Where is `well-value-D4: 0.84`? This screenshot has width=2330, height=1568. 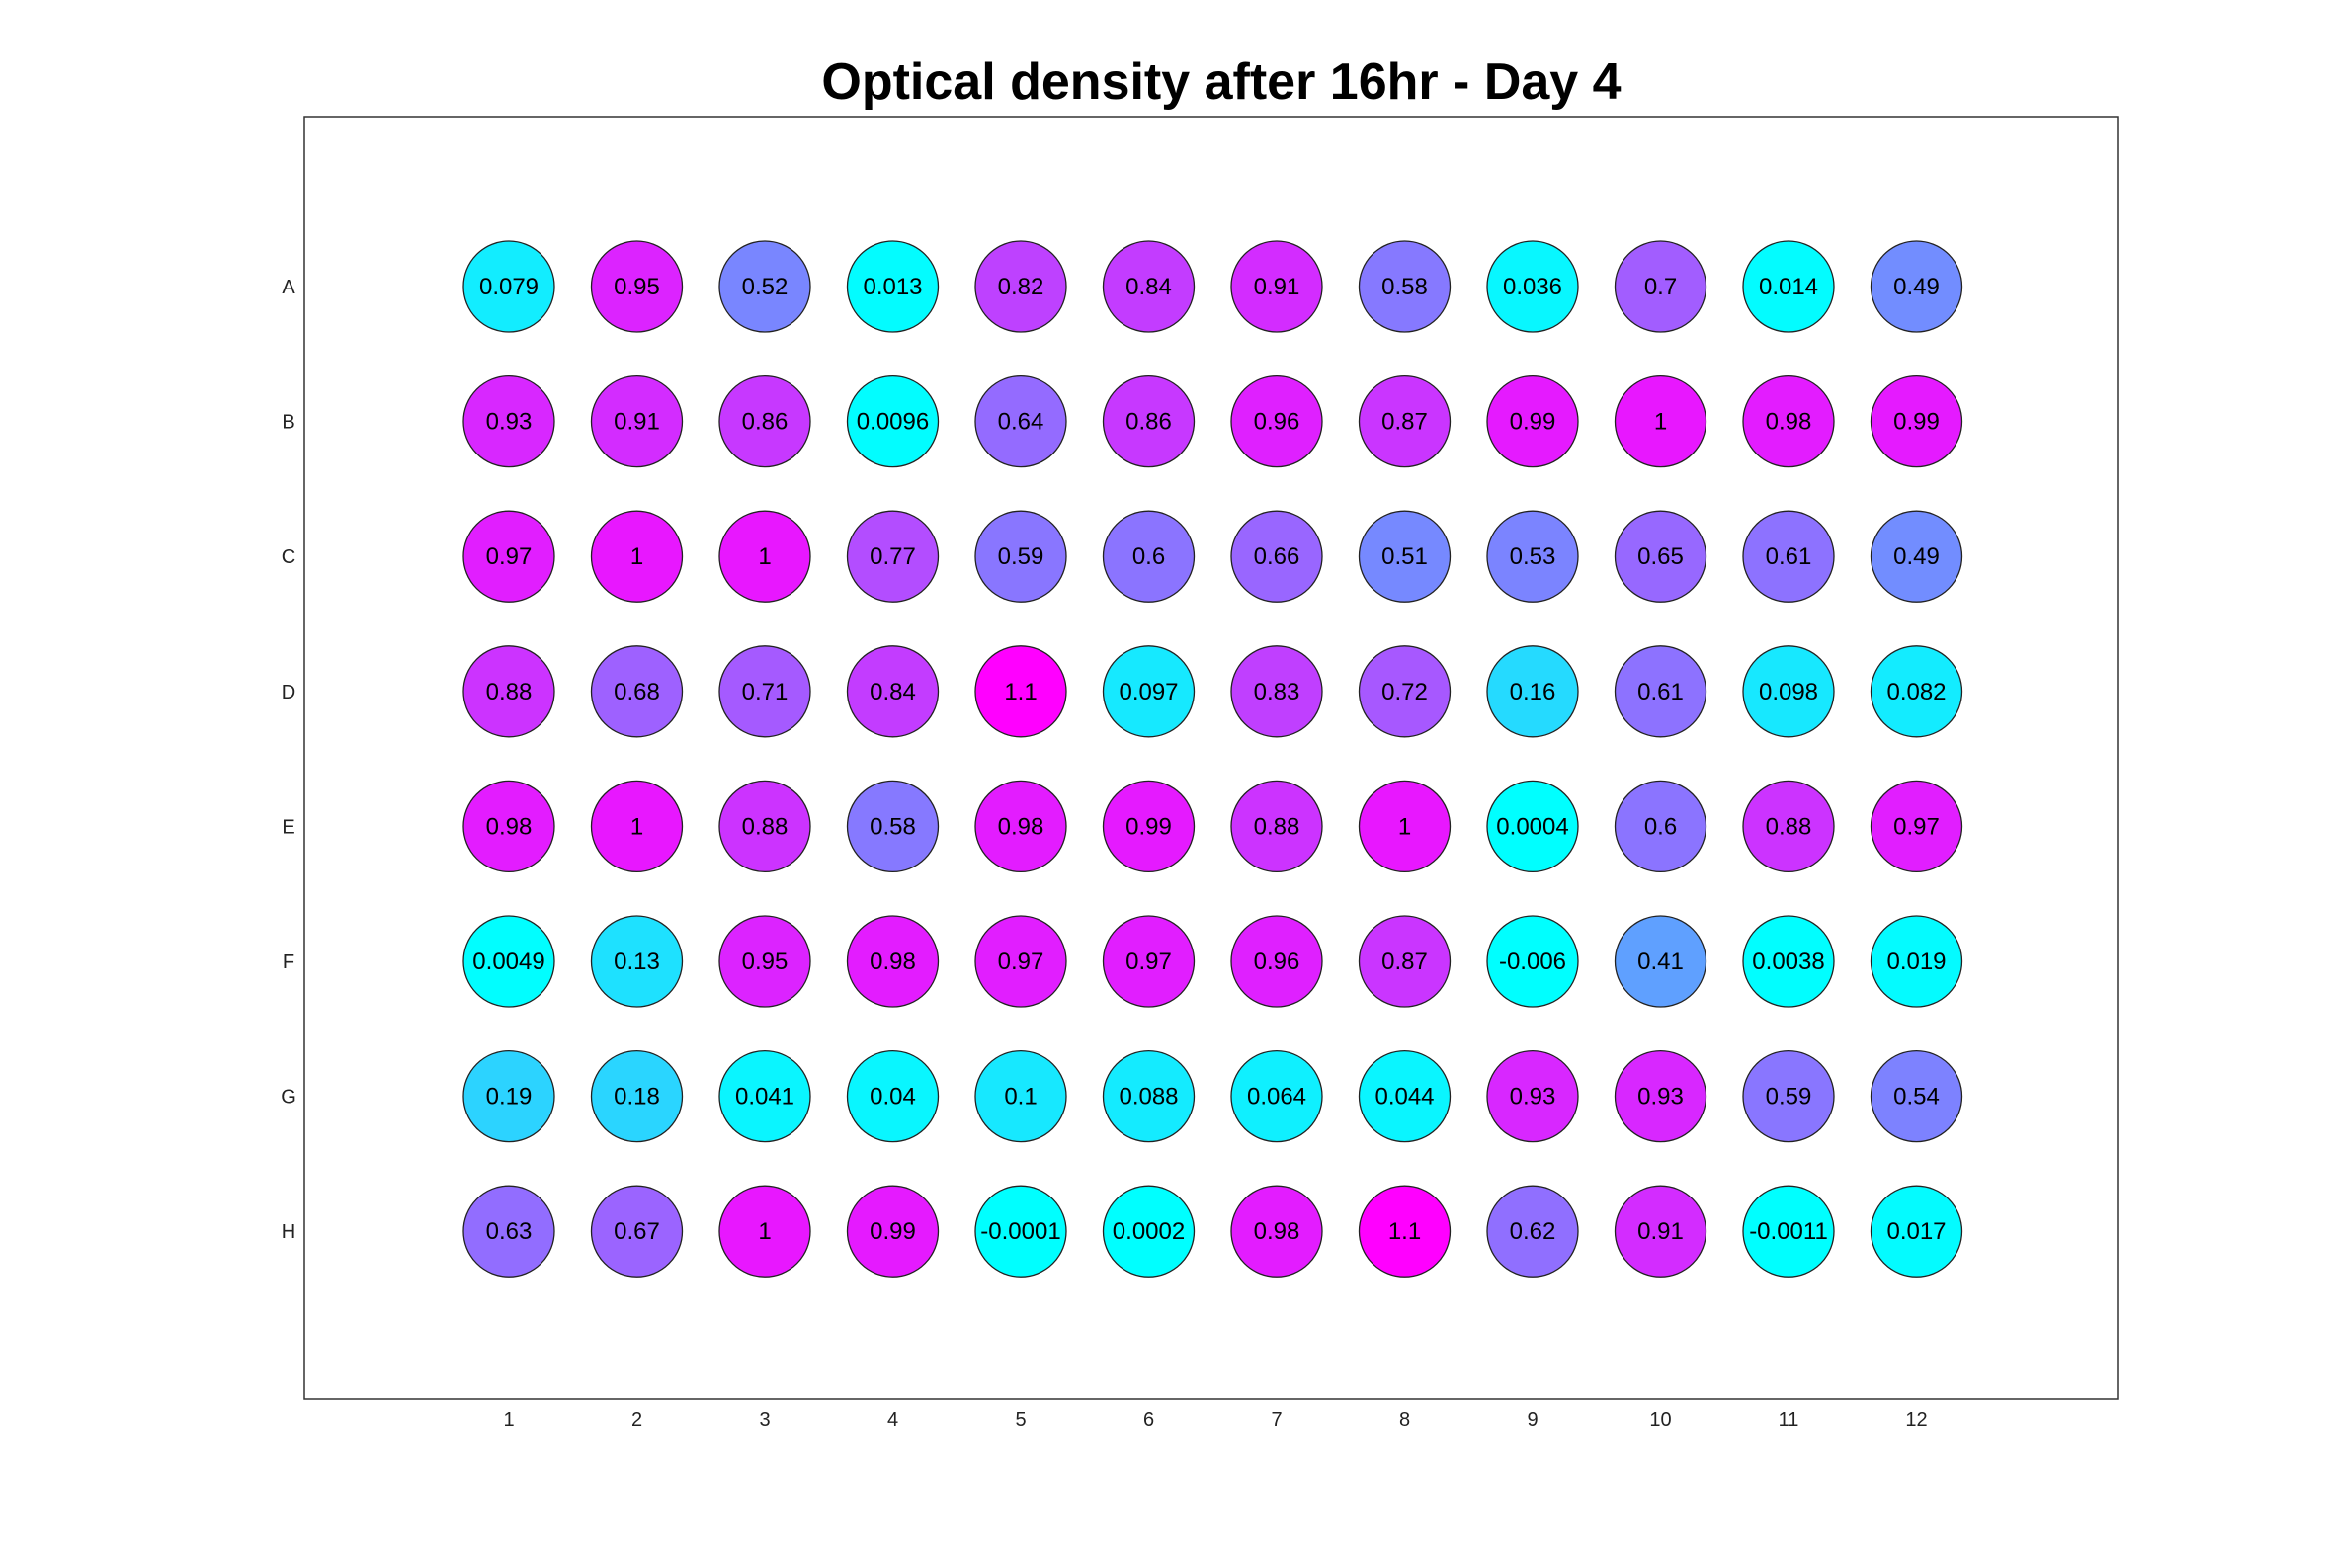
well-value-D4: 0.84 is located at coordinates (893, 692).